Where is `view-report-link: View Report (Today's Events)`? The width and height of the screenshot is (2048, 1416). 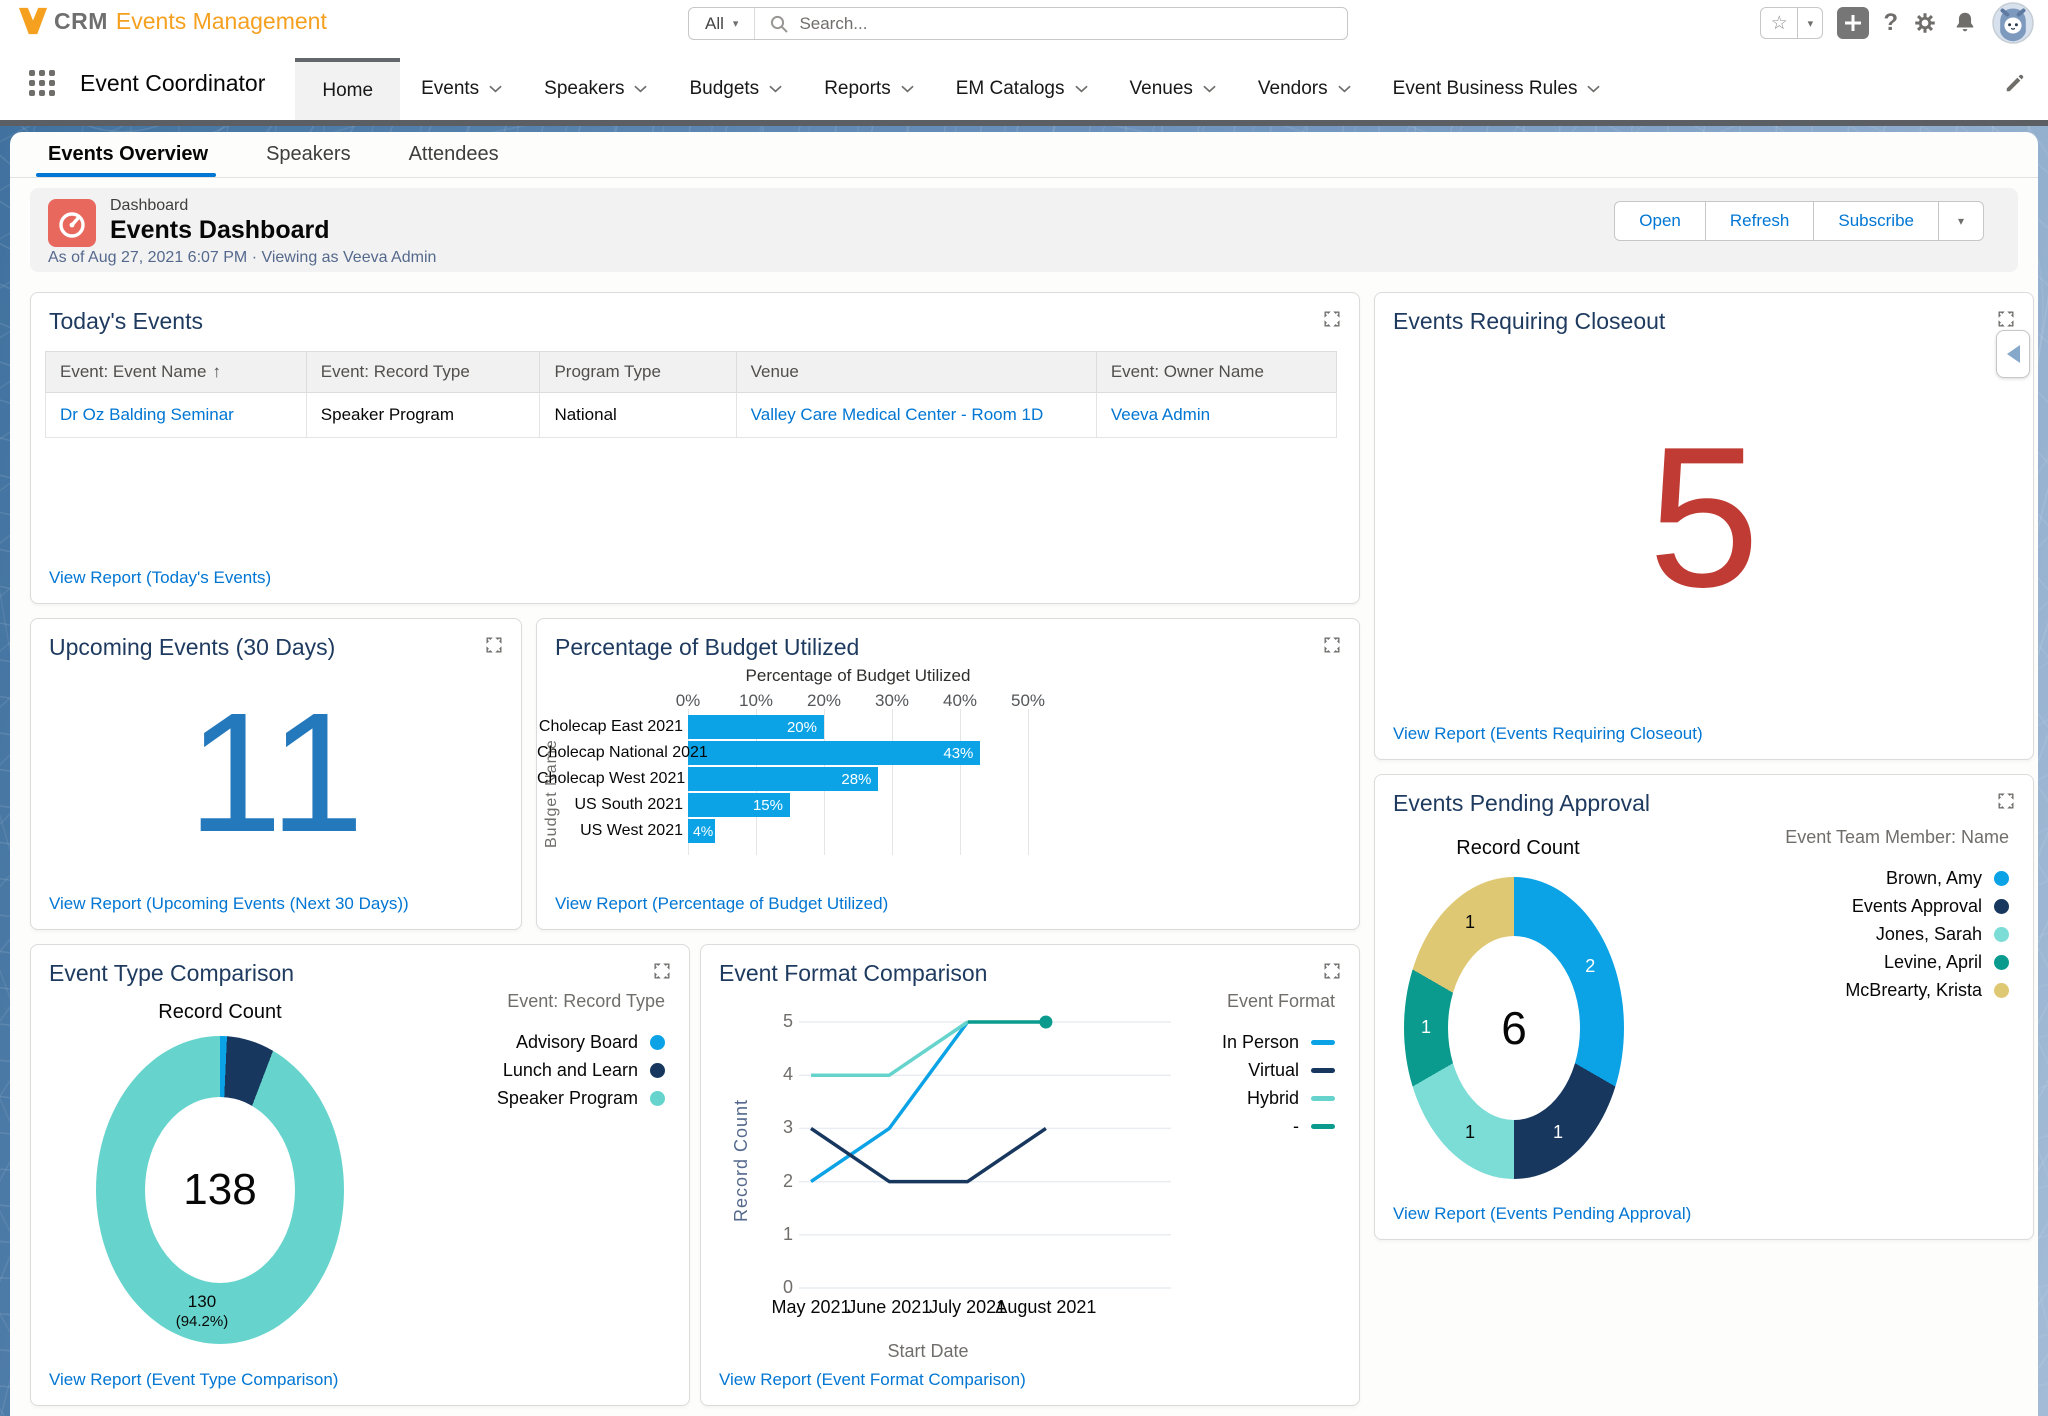
view-report-link: View Report (Today's Events) is located at coordinates (160, 577).